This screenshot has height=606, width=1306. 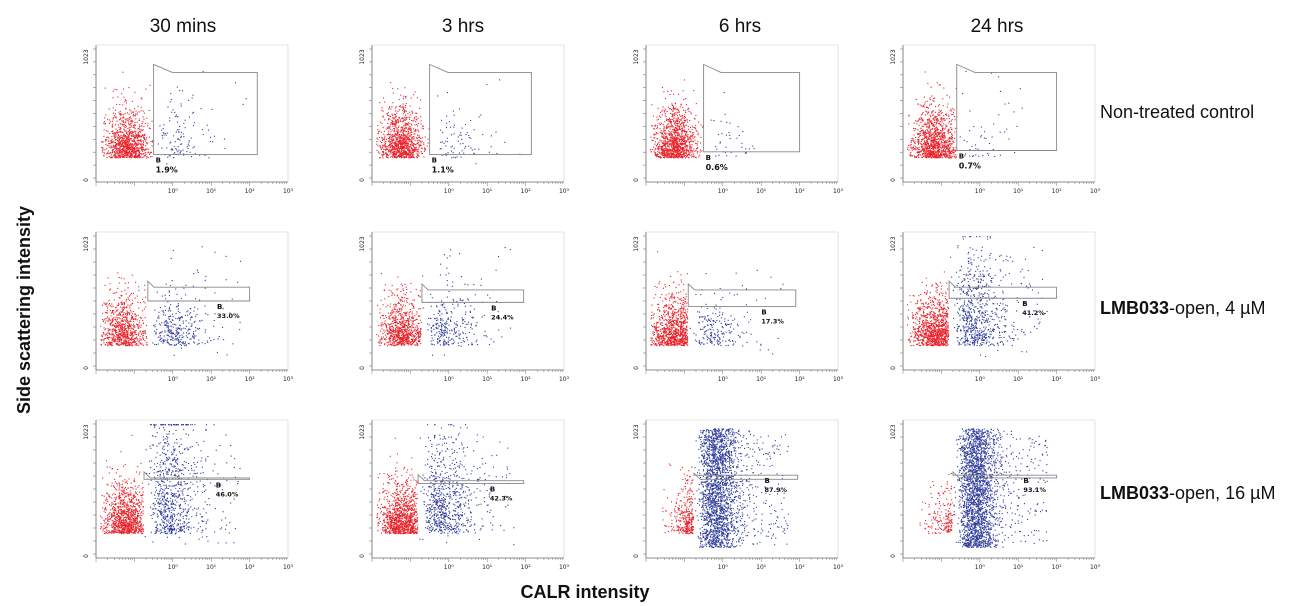 What do you see at coordinates (173, 379) in the screenshot?
I see `x-tick-label: 10⁰` at bounding box center [173, 379].